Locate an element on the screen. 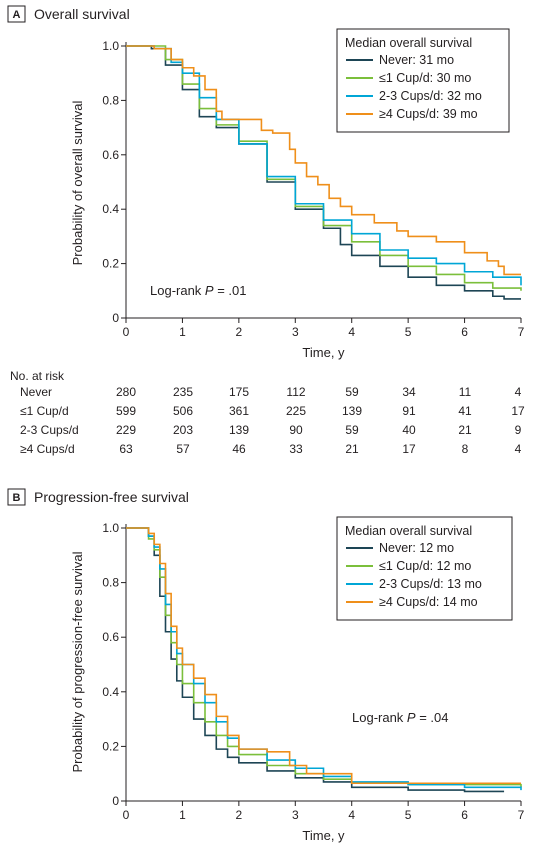  legend-entry: Never: 31 mo is located at coordinates (416, 60).